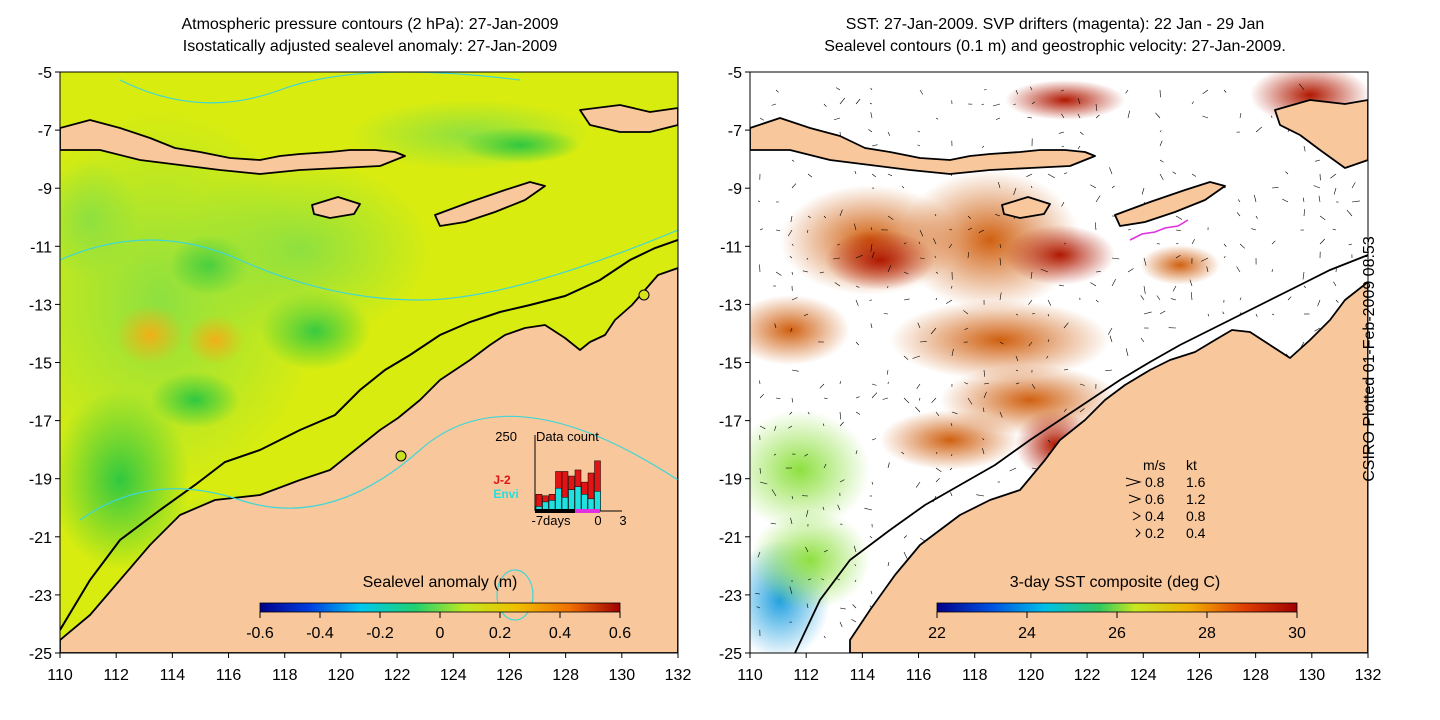 The image size is (1440, 720). Describe the element at coordinates (285, 675) in the screenshot. I see `lon-tick-label: 118` at that location.